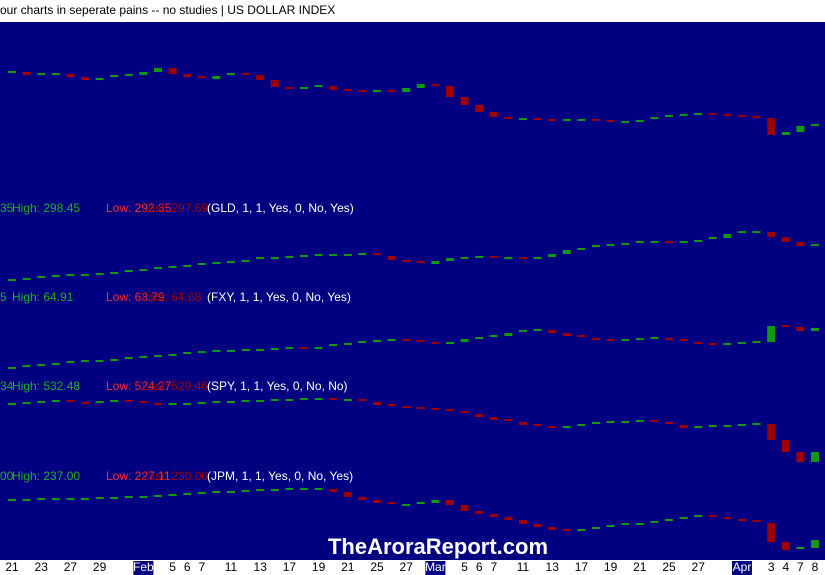 This screenshot has height=575, width=825. I want to click on x-tick-label: 19, so click(611, 567).